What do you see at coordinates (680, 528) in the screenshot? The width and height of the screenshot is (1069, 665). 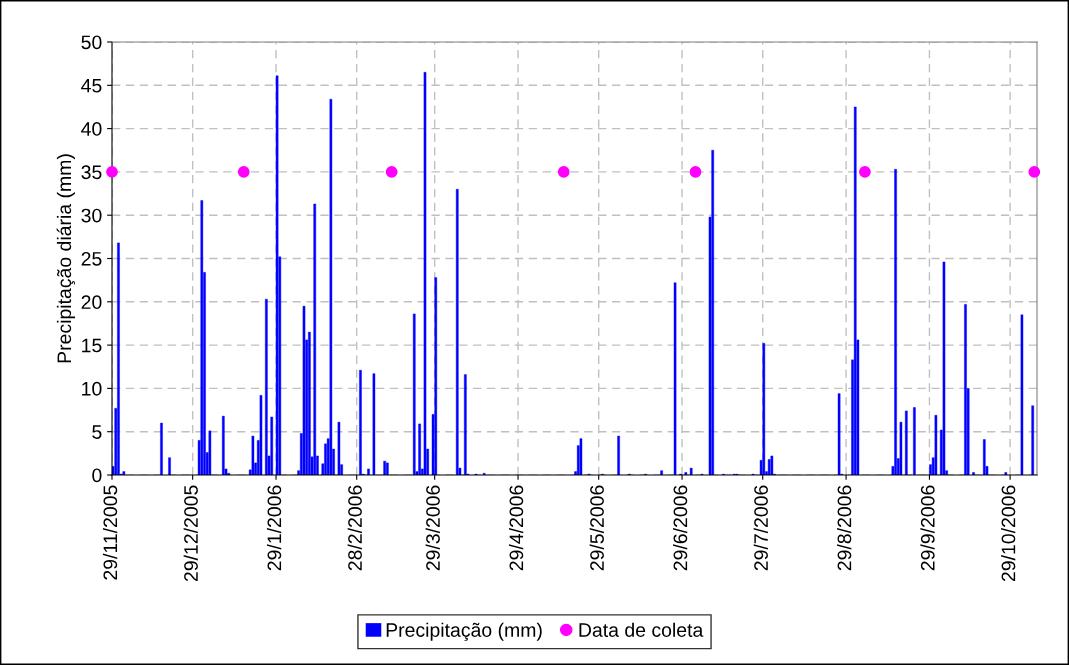 I see `x-tick-label: 29/6/2006` at bounding box center [680, 528].